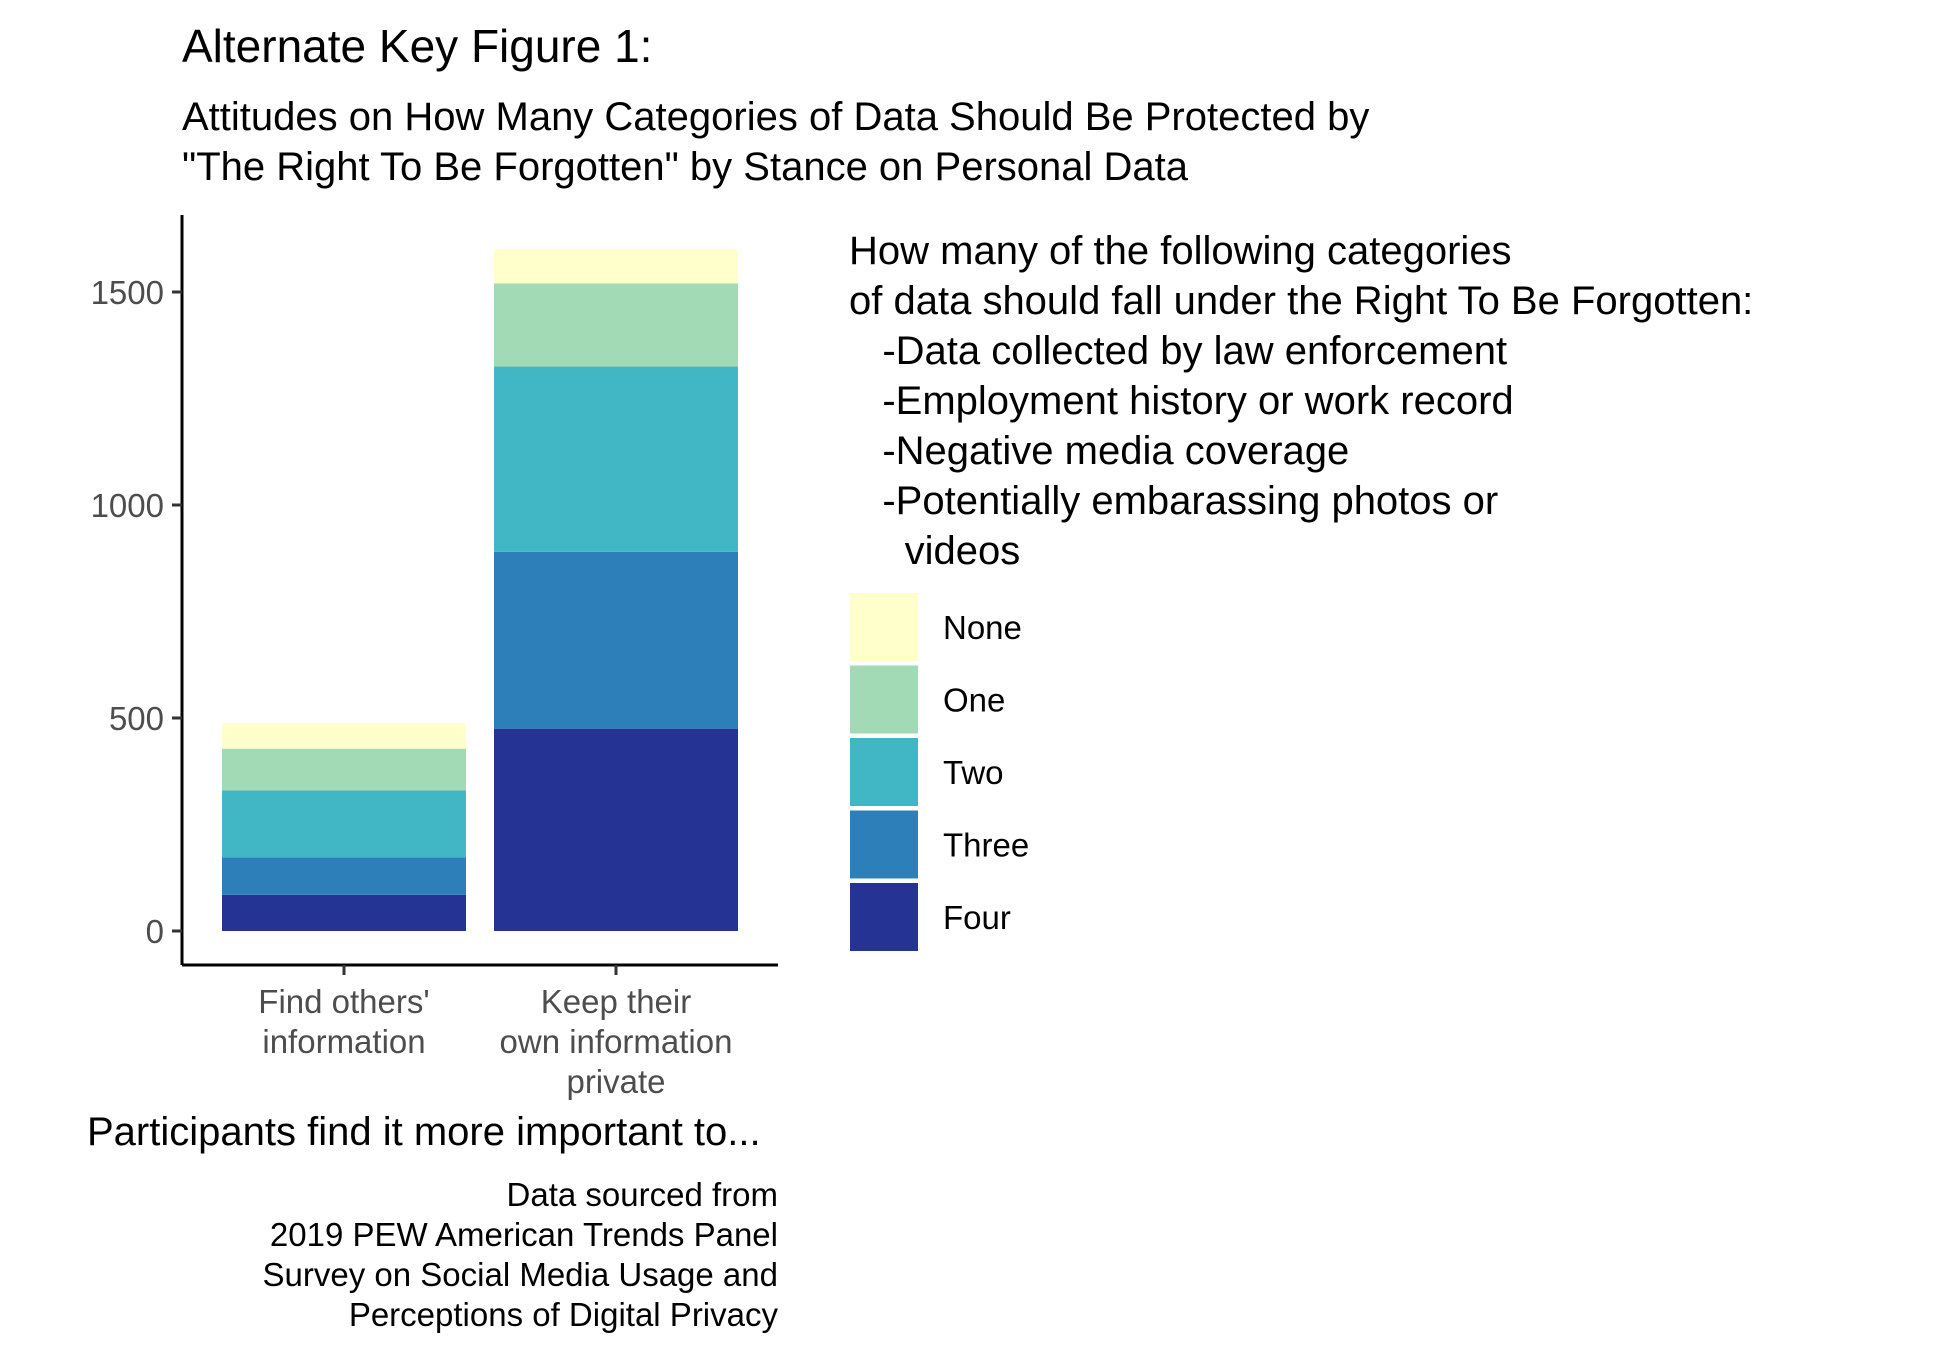 Image resolution: width=1950 pixels, height=1349 pixels. Describe the element at coordinates (884, 844) in the screenshot. I see `legend-key-three` at that location.